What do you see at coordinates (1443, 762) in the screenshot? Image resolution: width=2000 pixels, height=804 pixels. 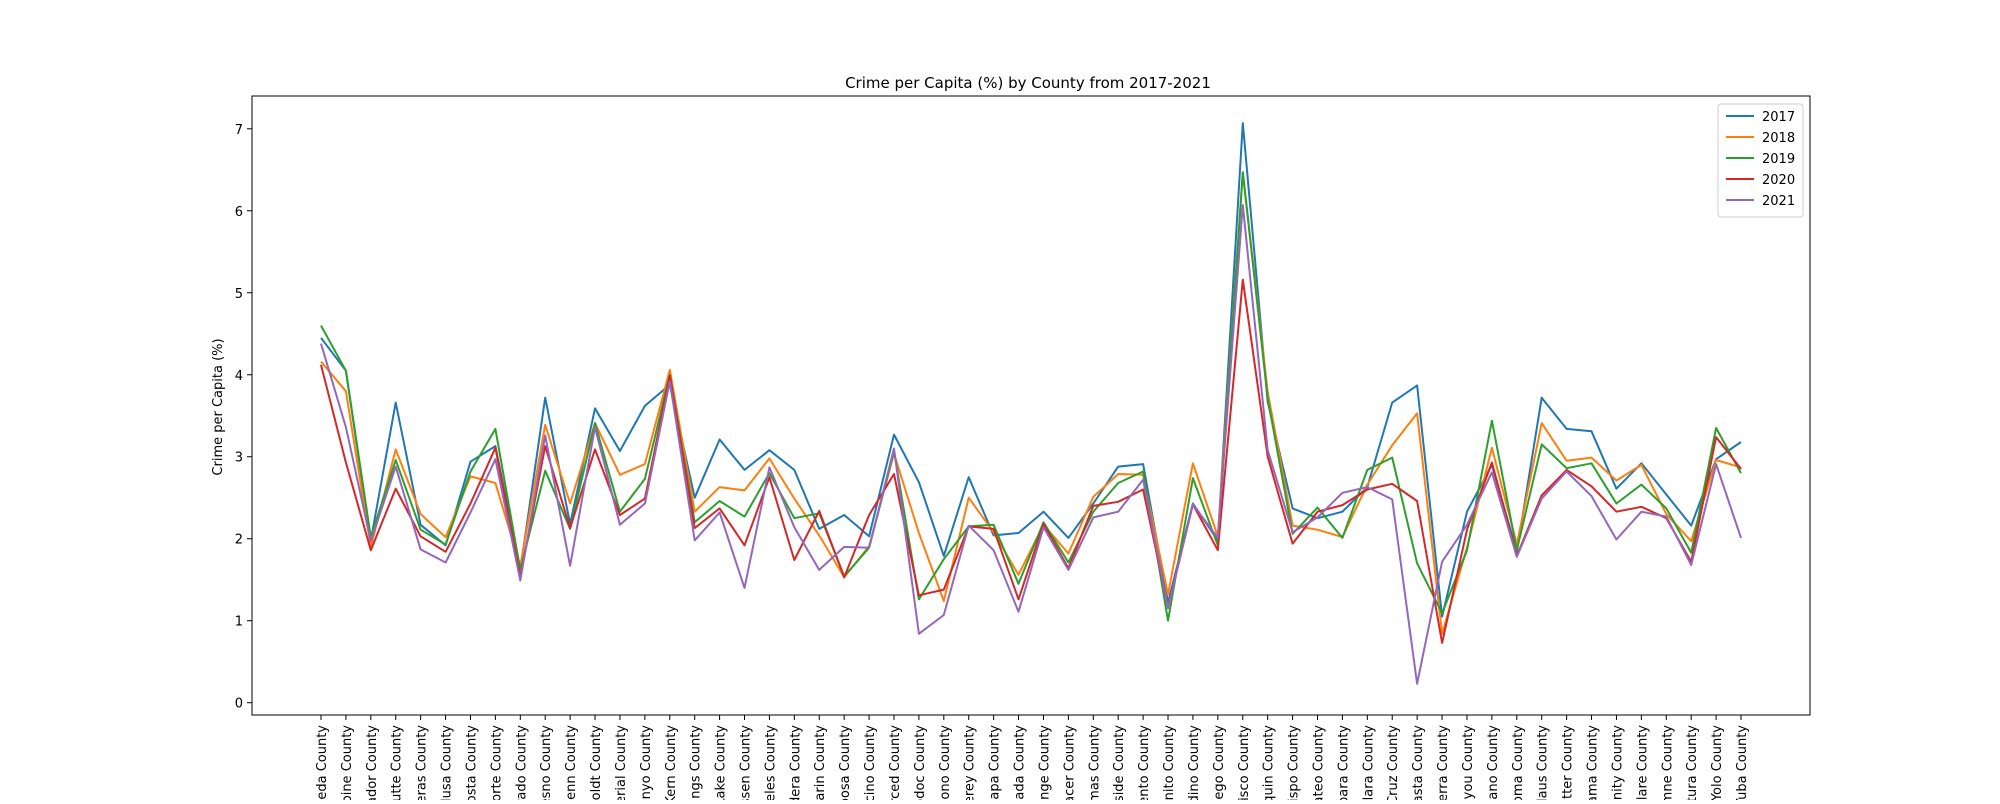 I see `x-tick-label: Sierra County` at bounding box center [1443, 762].